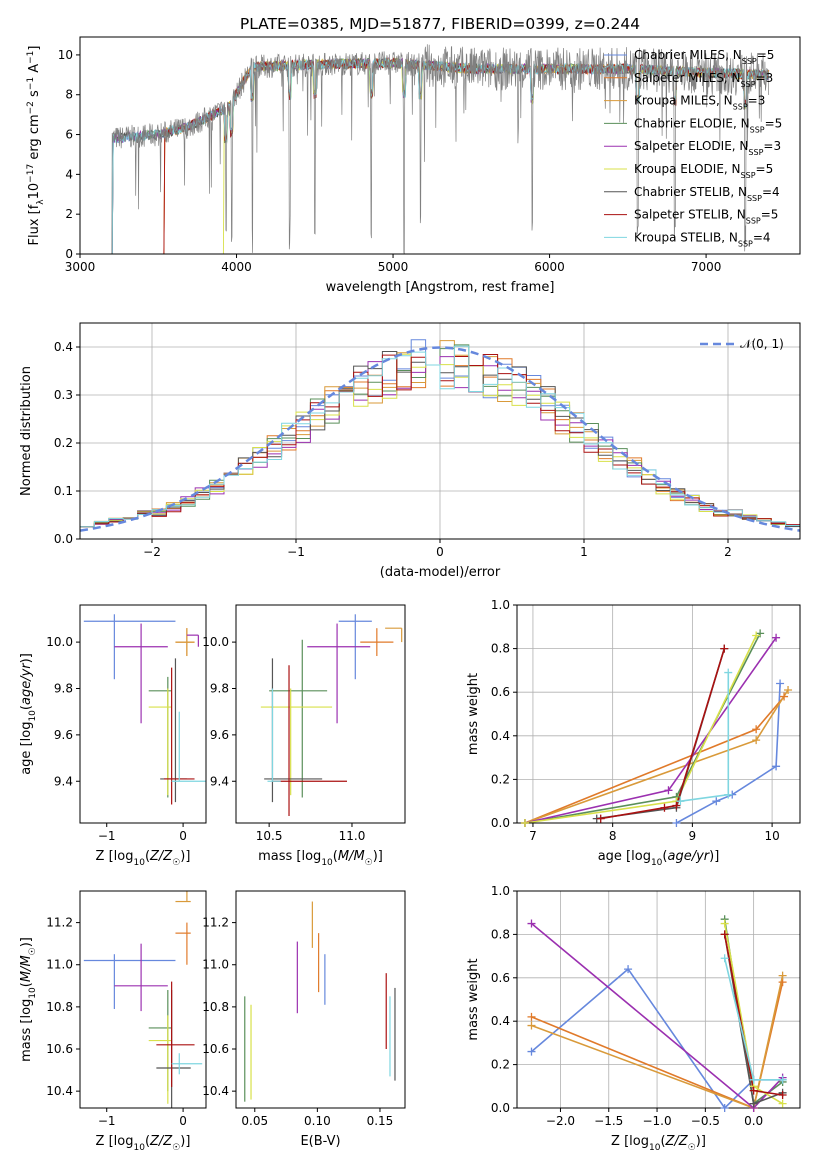  What do you see at coordinates (152, 552) in the screenshot?
I see `x-tick-label: −2` at bounding box center [152, 552].